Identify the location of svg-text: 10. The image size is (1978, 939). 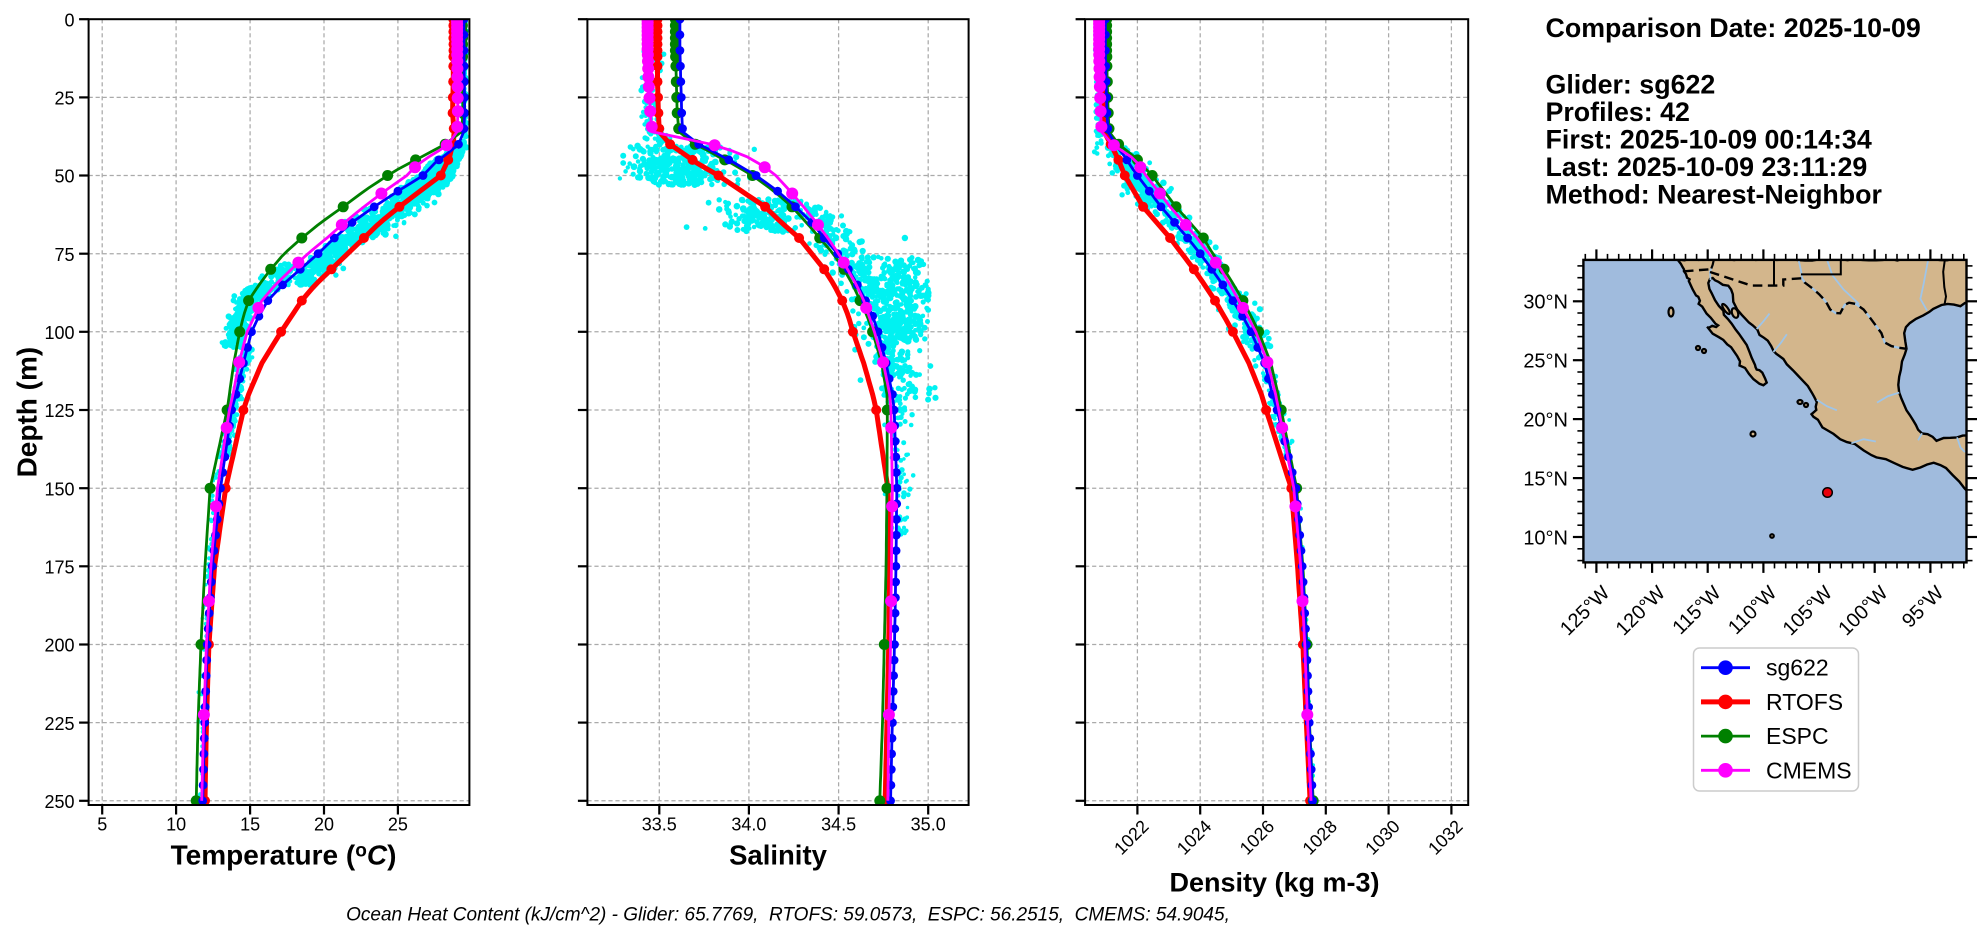
(176, 824).